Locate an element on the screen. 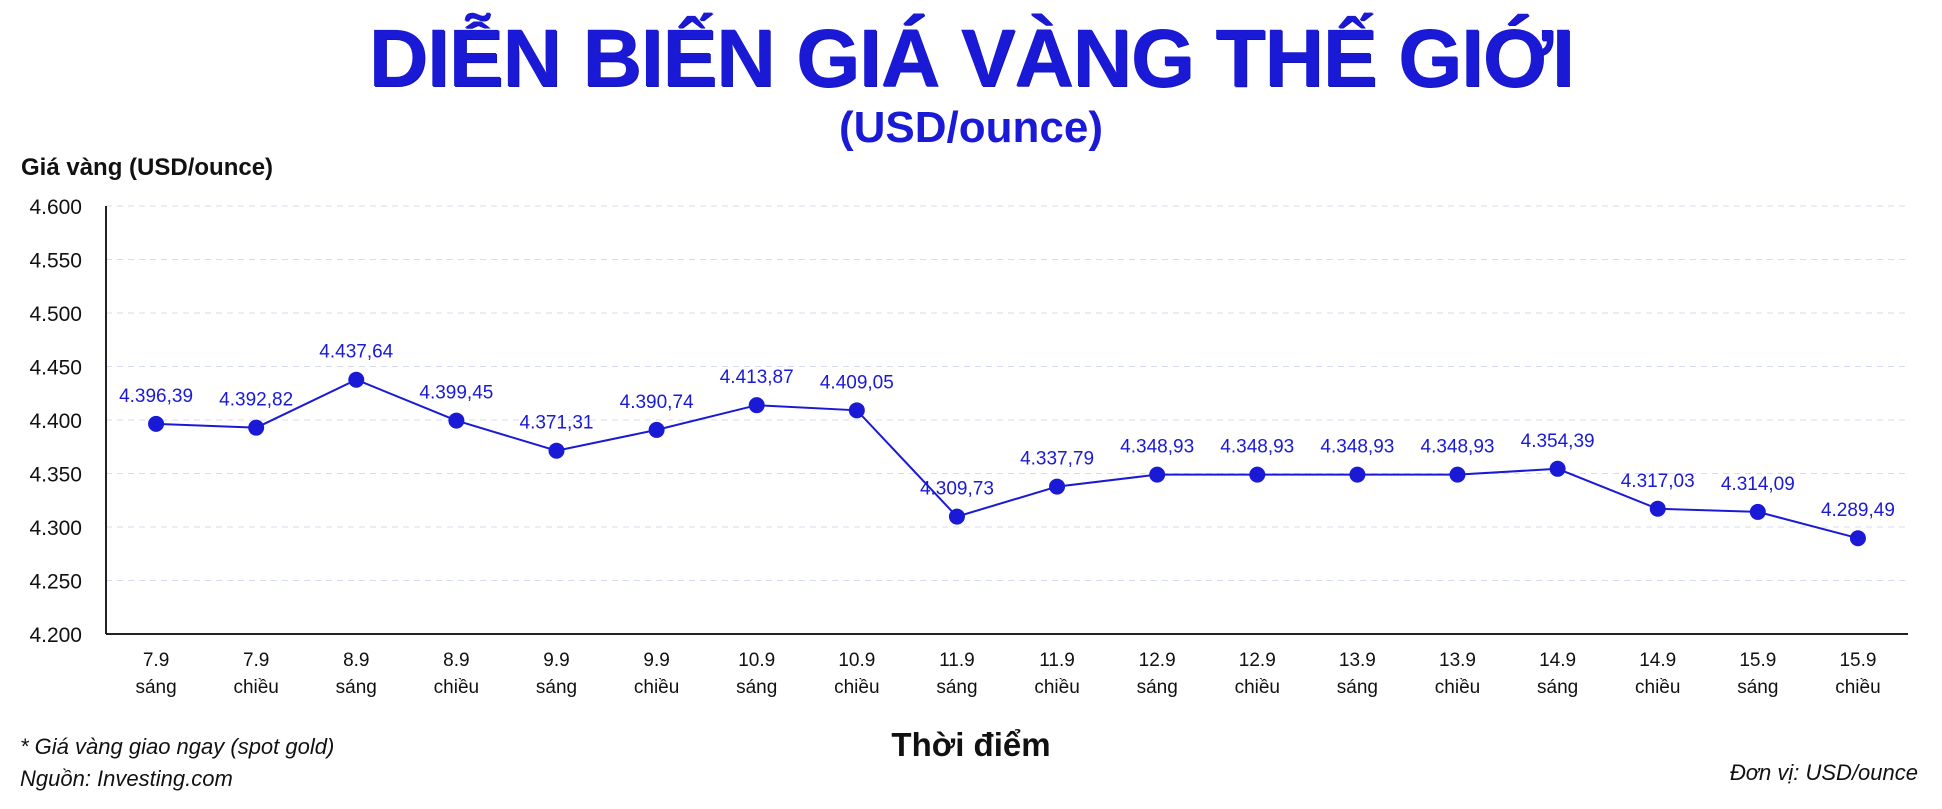 The image size is (1942, 809). footnote: * Giá vàng giao ngay (spot gold) is located at coordinates (177, 746).